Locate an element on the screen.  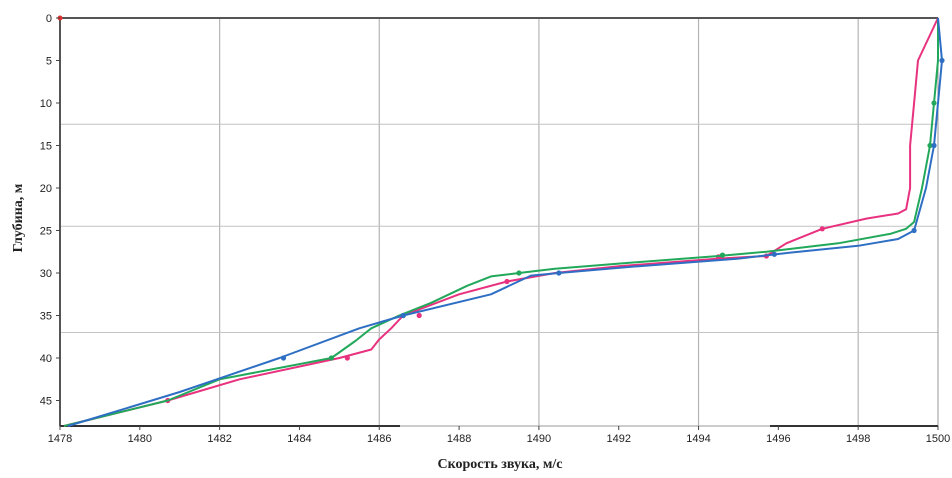
x-tick-label: 1482 is located at coordinates (219, 439).